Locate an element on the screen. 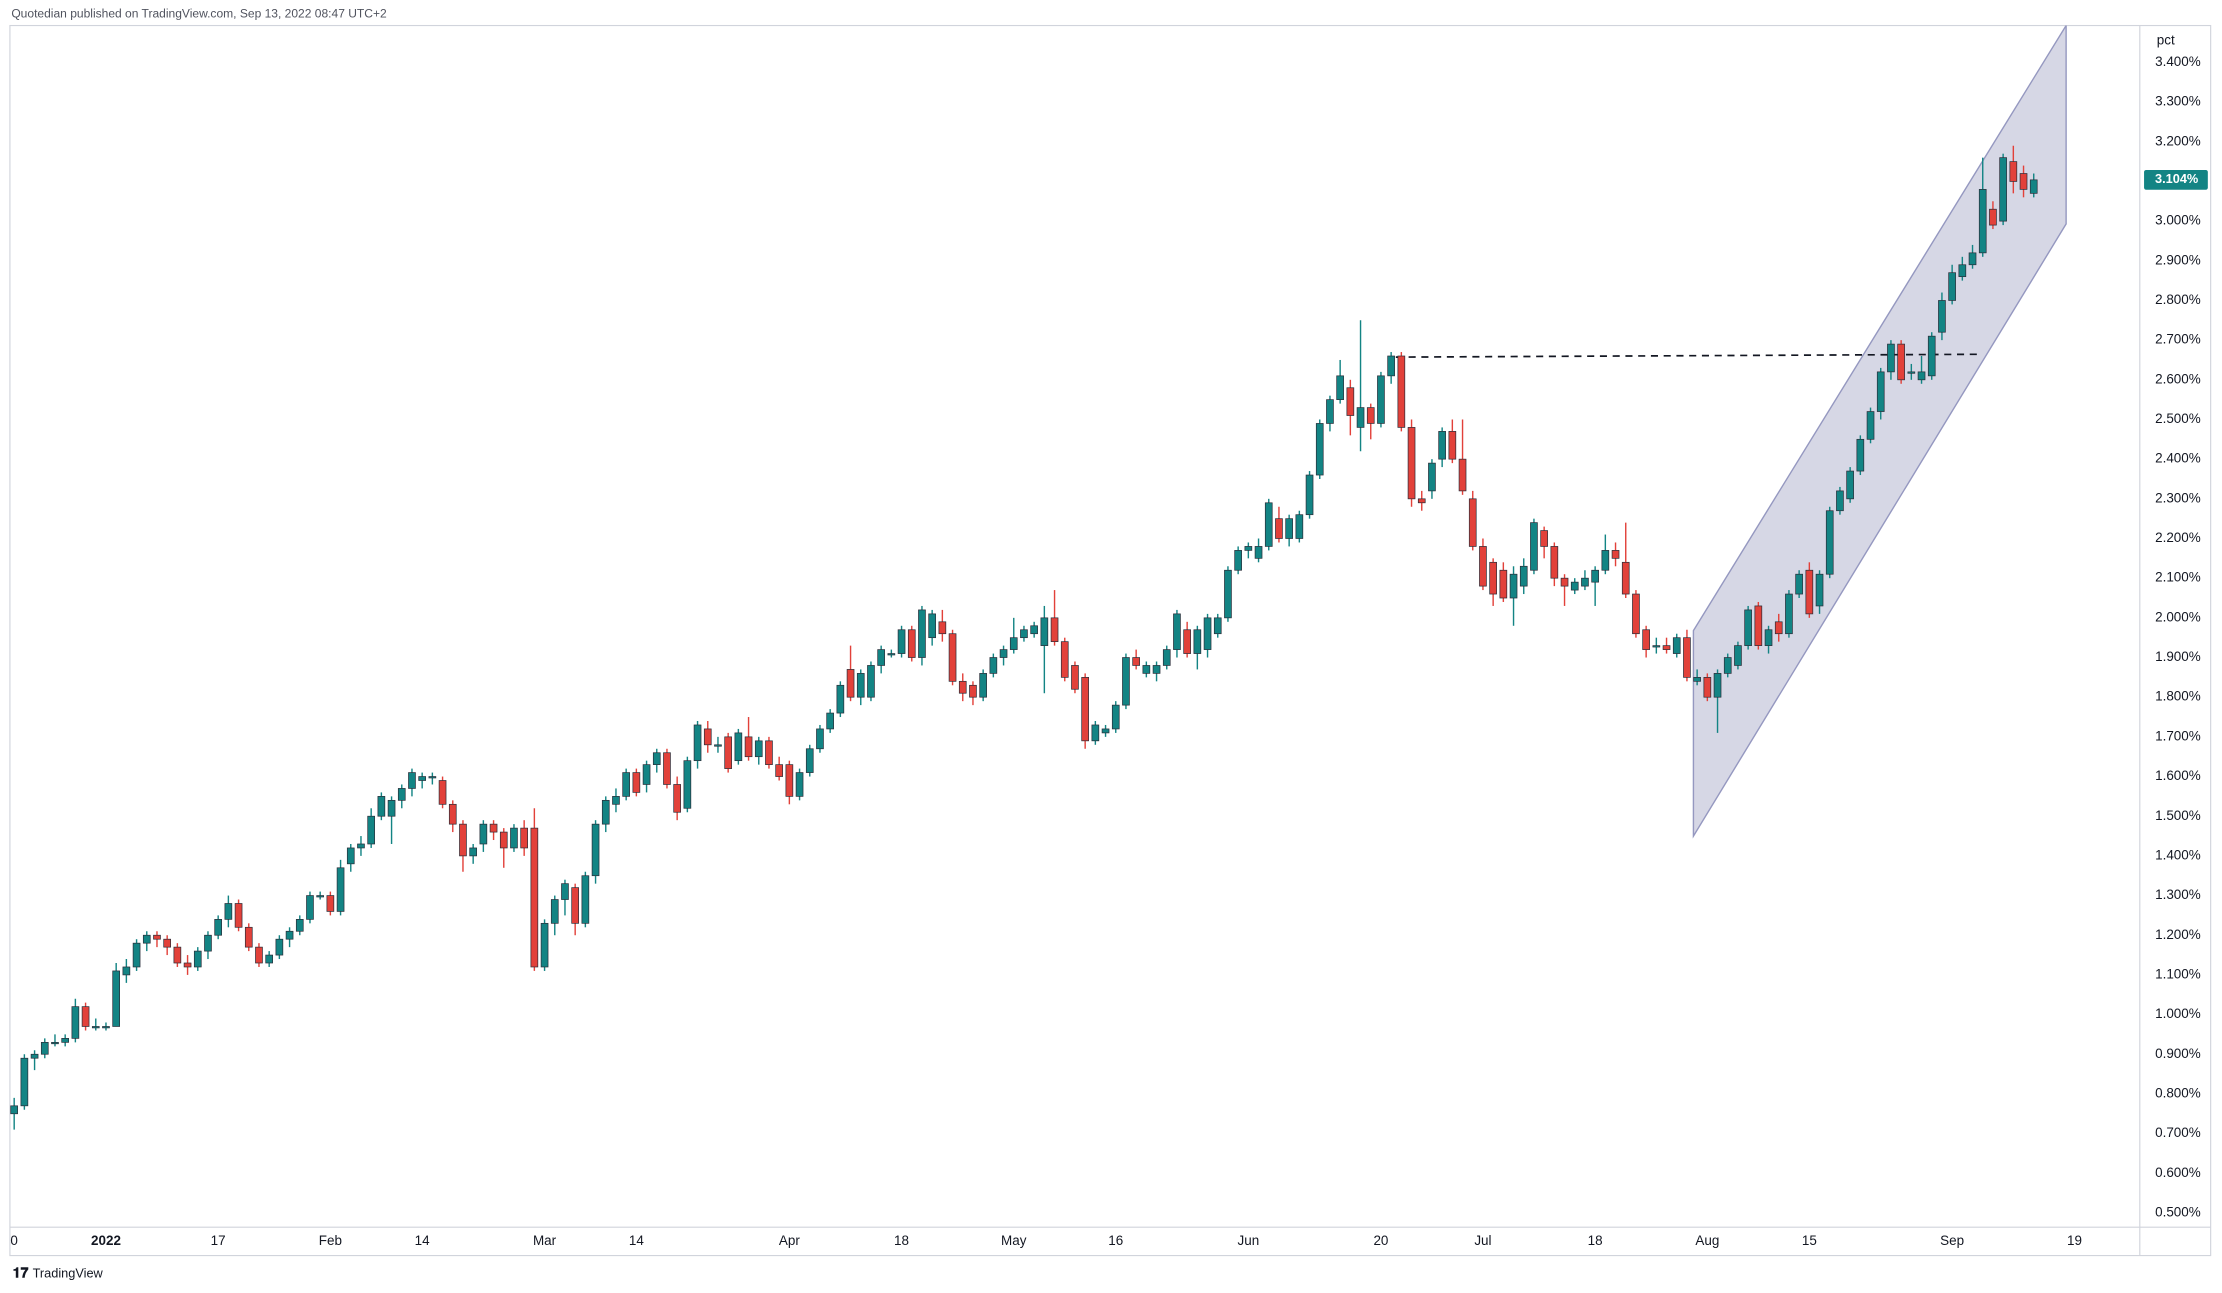  x-tick-label: Feb is located at coordinates (330, 1240).